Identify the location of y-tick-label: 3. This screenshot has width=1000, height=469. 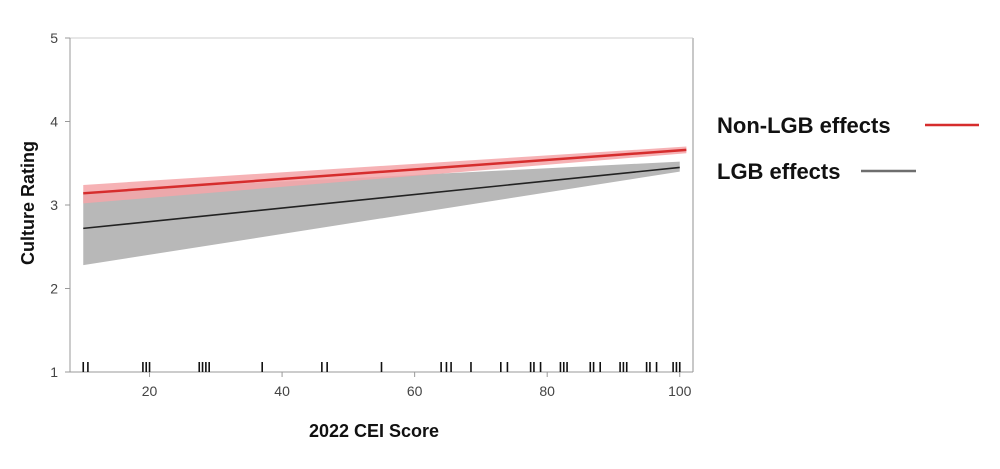
(54, 205).